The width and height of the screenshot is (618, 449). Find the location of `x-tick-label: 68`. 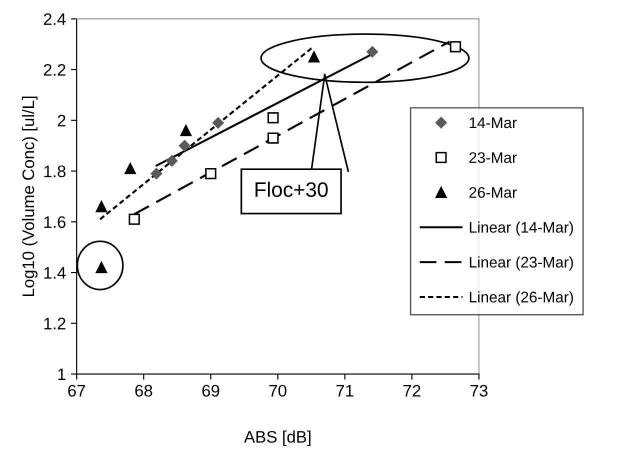

x-tick-label: 68 is located at coordinates (143, 390).